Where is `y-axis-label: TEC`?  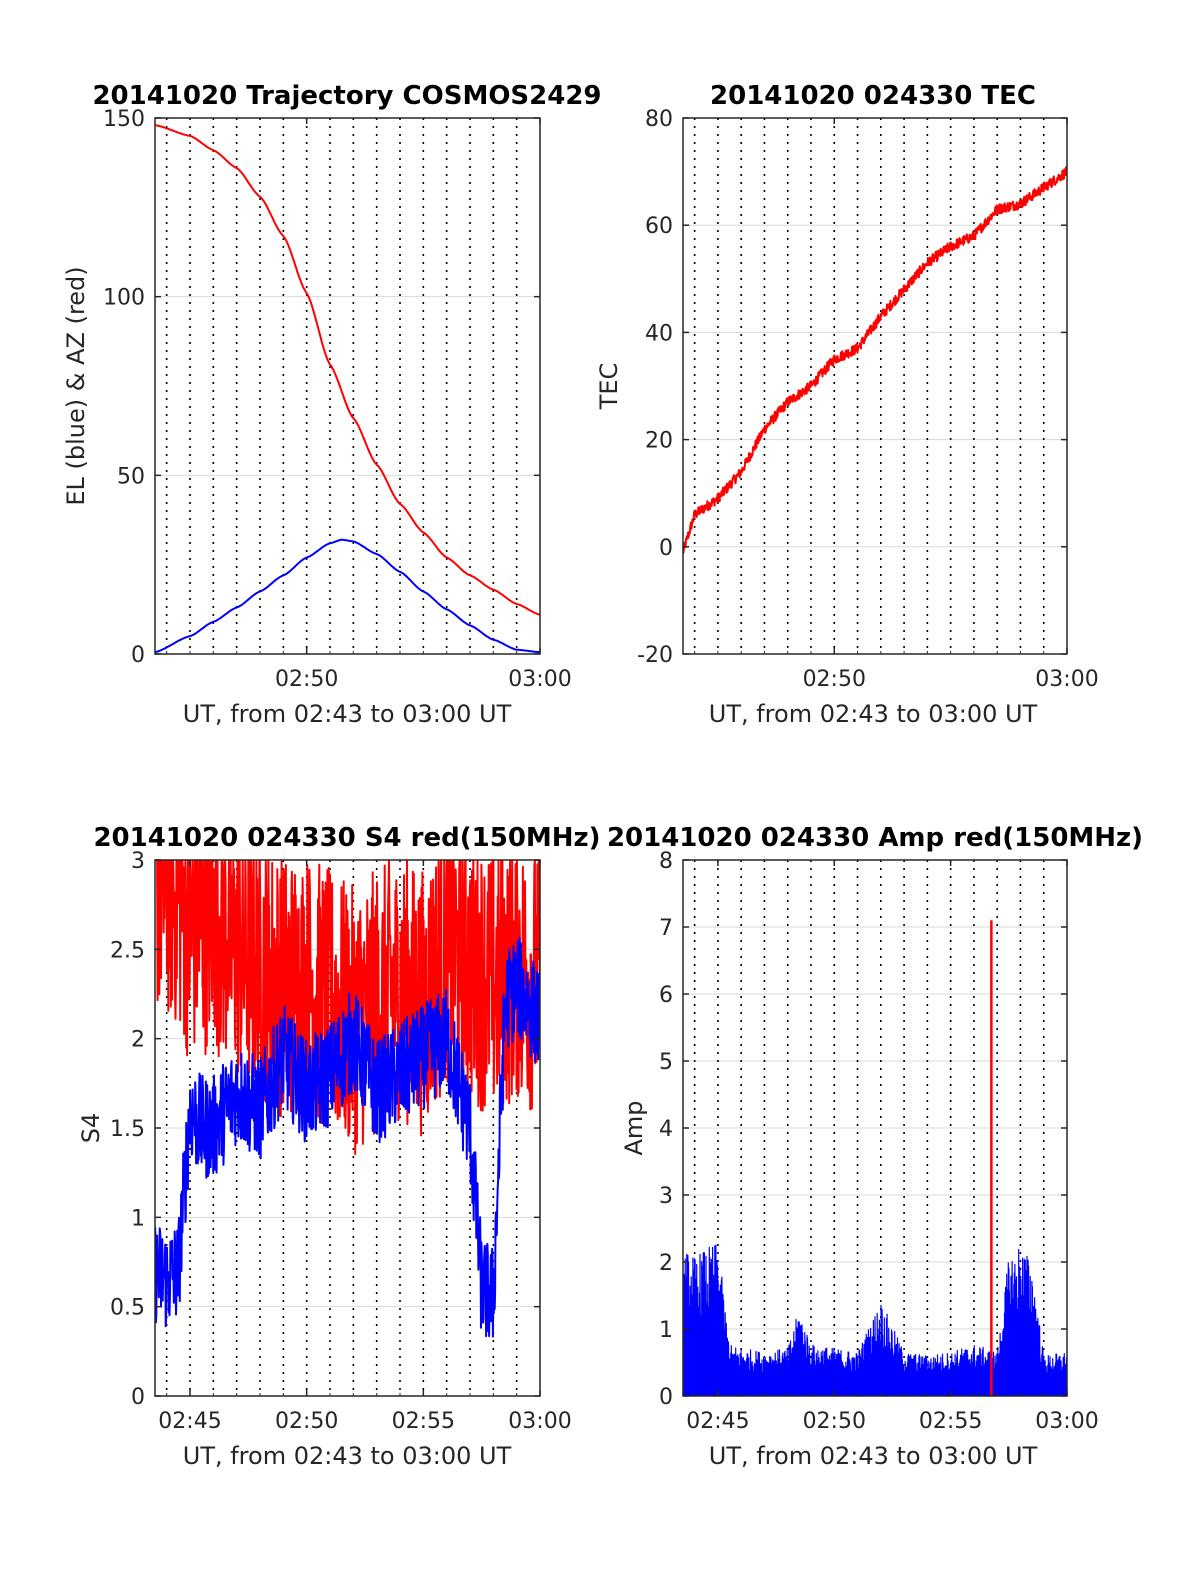 y-axis-label: TEC is located at coordinates (609, 387).